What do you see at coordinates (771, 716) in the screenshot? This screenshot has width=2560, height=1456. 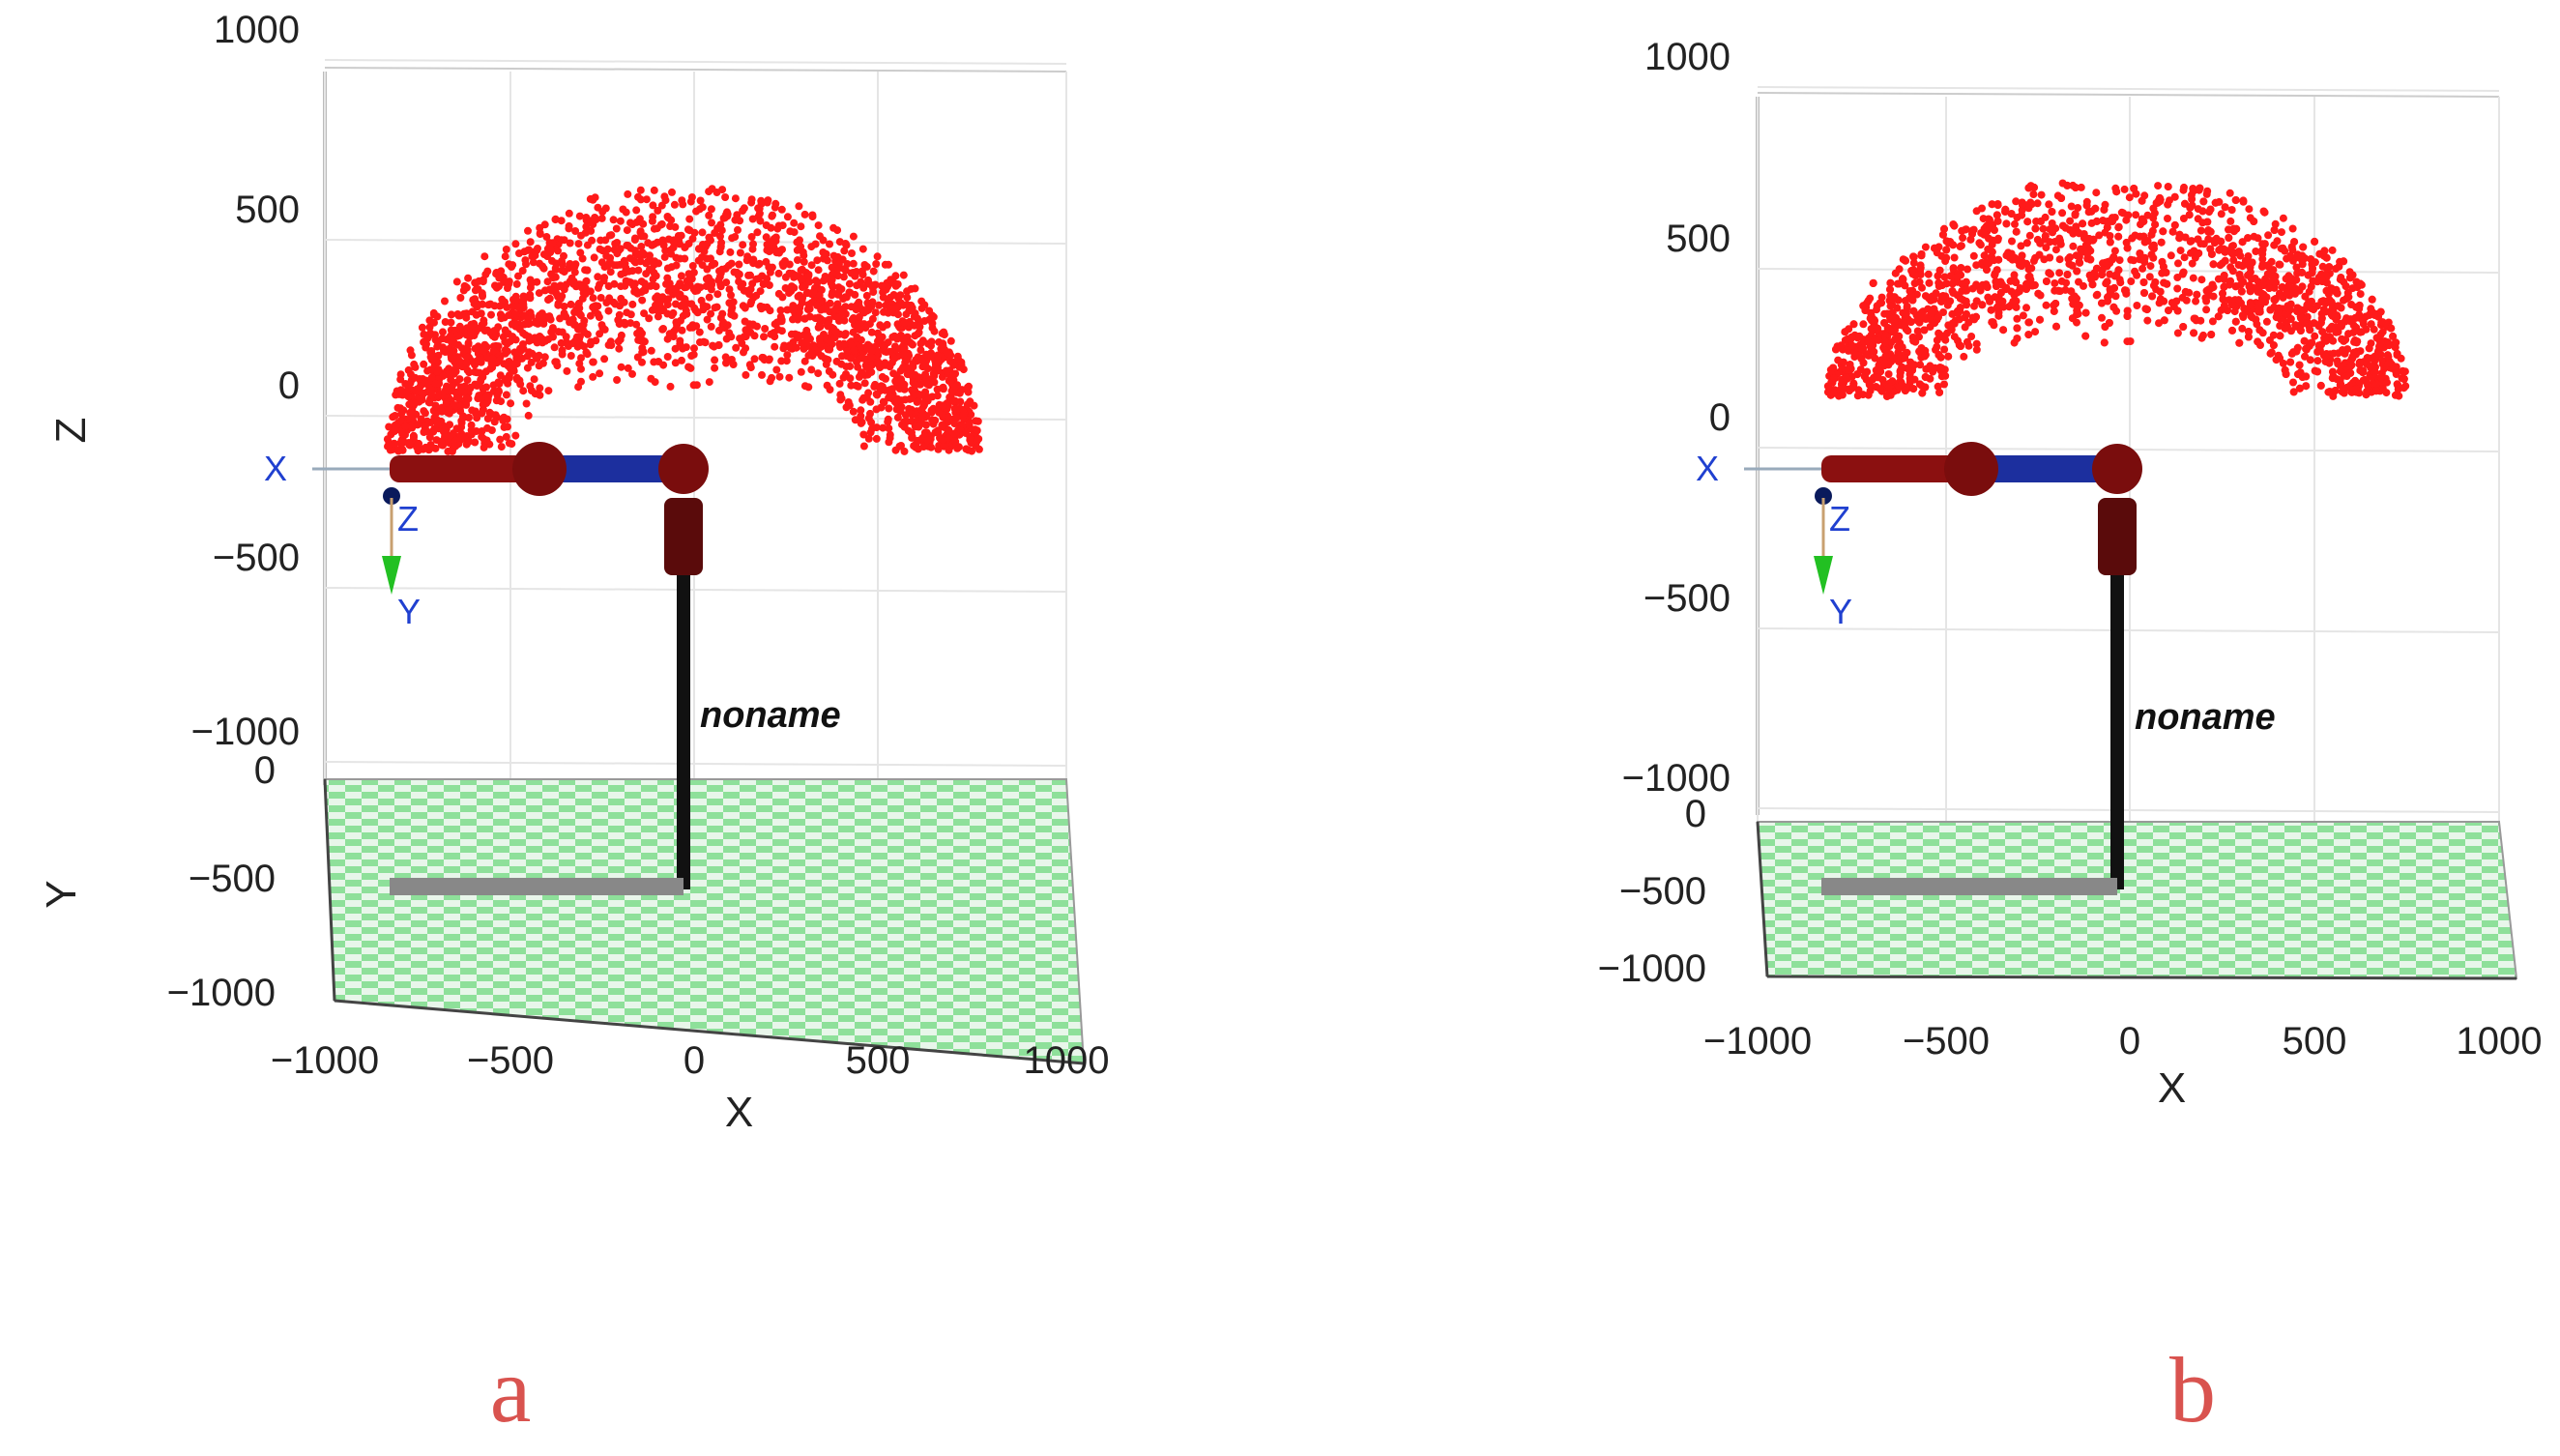 I see `robot-name-label: noname` at bounding box center [771, 716].